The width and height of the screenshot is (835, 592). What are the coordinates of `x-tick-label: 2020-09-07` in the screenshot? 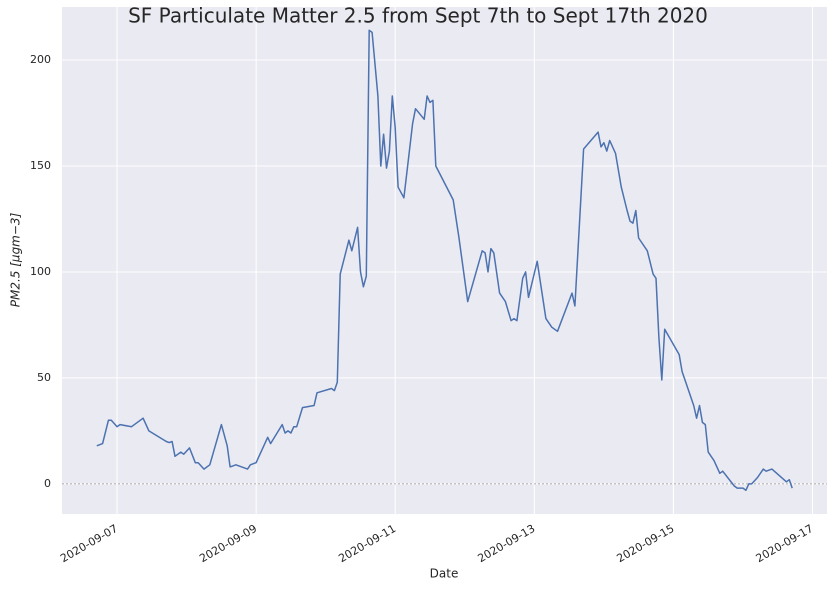 It's located at (89, 543).